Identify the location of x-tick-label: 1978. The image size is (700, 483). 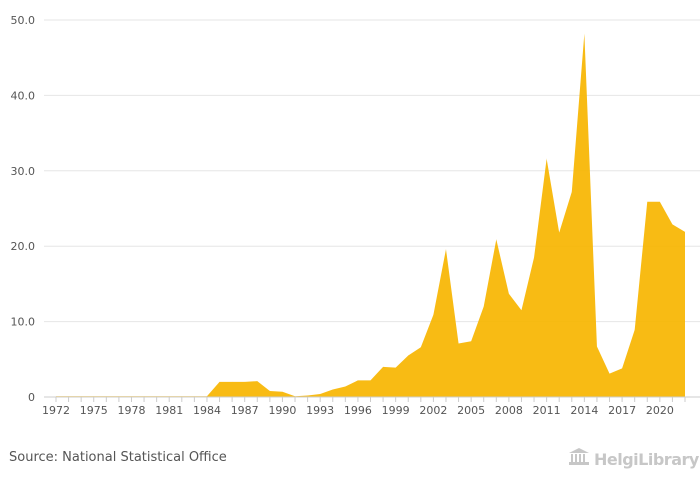
(131, 410).